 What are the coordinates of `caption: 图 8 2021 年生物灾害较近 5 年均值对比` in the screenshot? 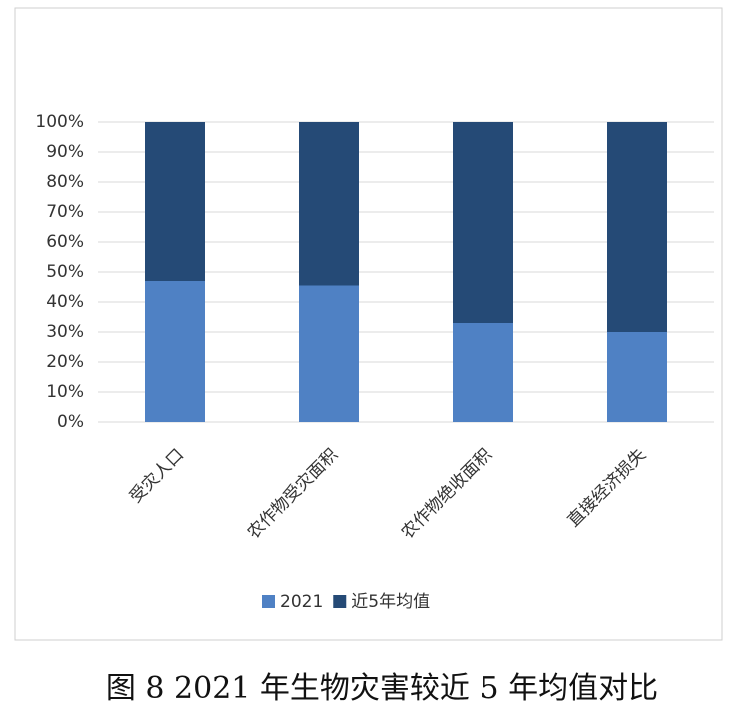 It's located at (382, 688).